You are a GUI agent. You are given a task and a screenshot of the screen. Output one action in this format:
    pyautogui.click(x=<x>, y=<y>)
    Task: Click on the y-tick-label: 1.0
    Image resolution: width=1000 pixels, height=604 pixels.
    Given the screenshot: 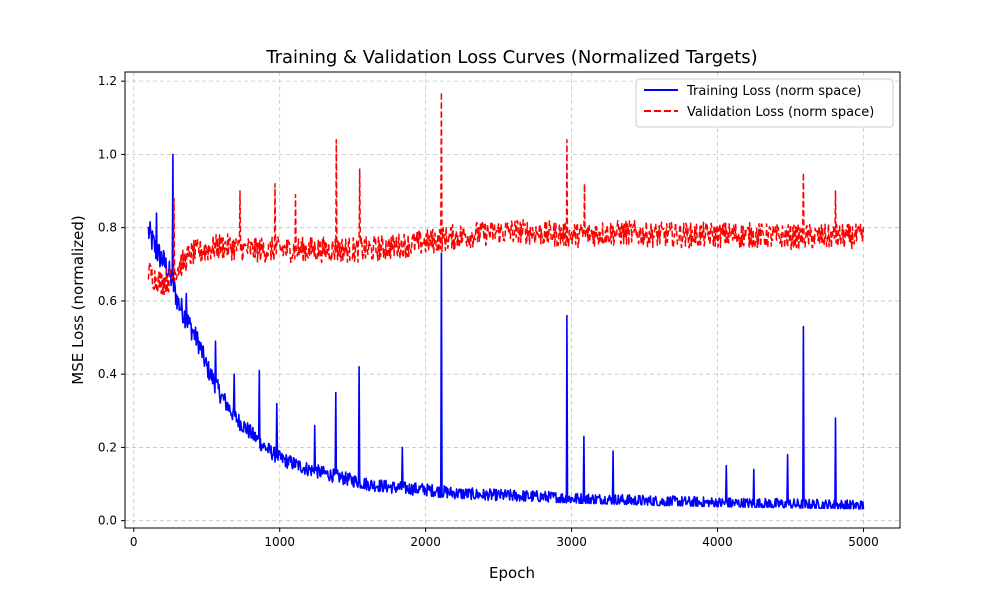 What is the action you would take?
    pyautogui.click(x=107, y=154)
    